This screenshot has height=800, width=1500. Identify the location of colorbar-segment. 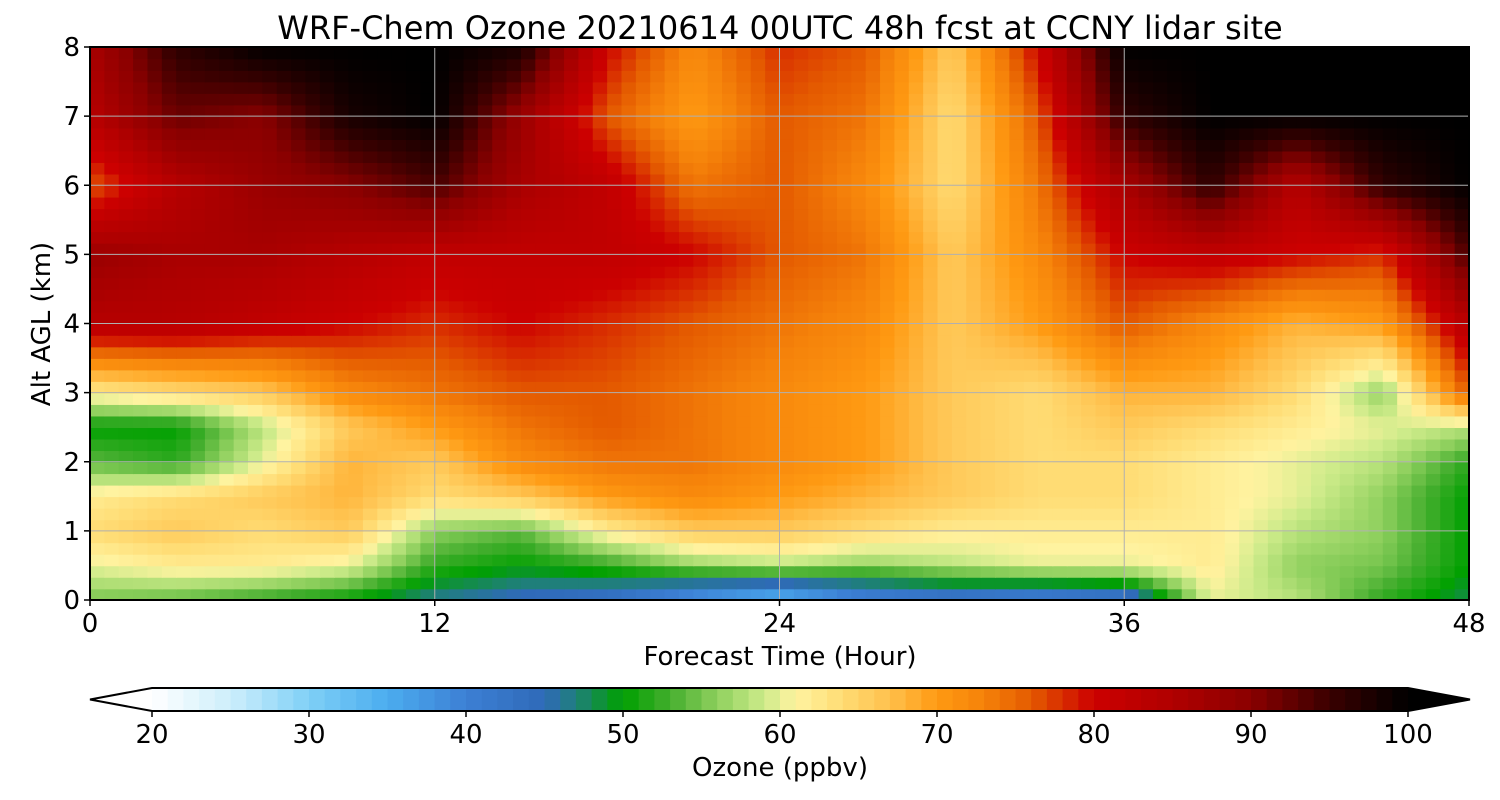
(160, 699).